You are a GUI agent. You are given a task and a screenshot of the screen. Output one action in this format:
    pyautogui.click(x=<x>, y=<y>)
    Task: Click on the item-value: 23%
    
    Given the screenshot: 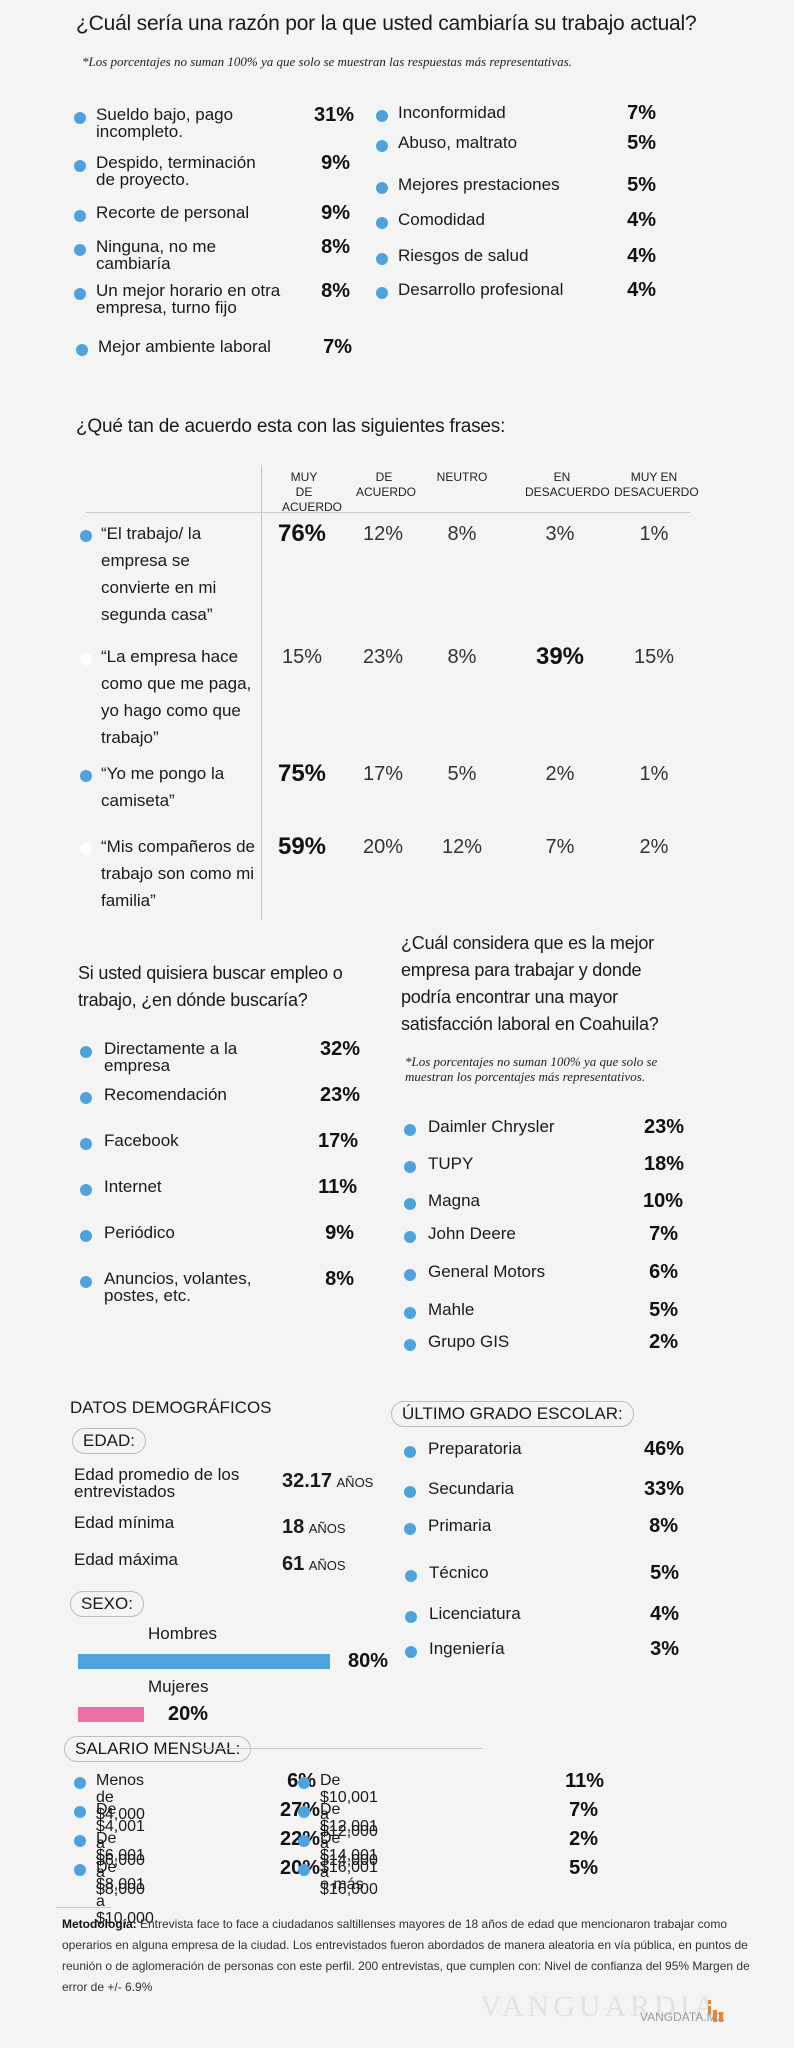 What is the action you would take?
    pyautogui.click(x=663, y=1127)
    